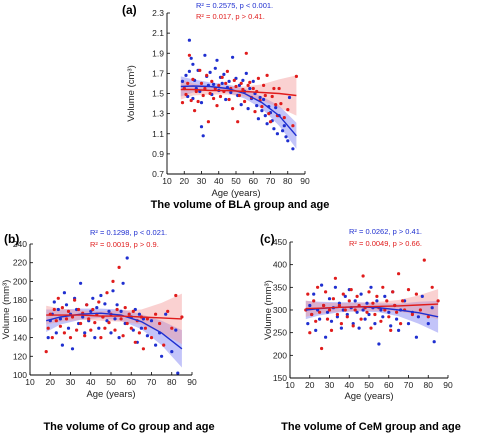 This screenshot has height=438, width=500. Describe the element at coordinates (290, 385) in the screenshot. I see `x-tick-label: 10` at that location.